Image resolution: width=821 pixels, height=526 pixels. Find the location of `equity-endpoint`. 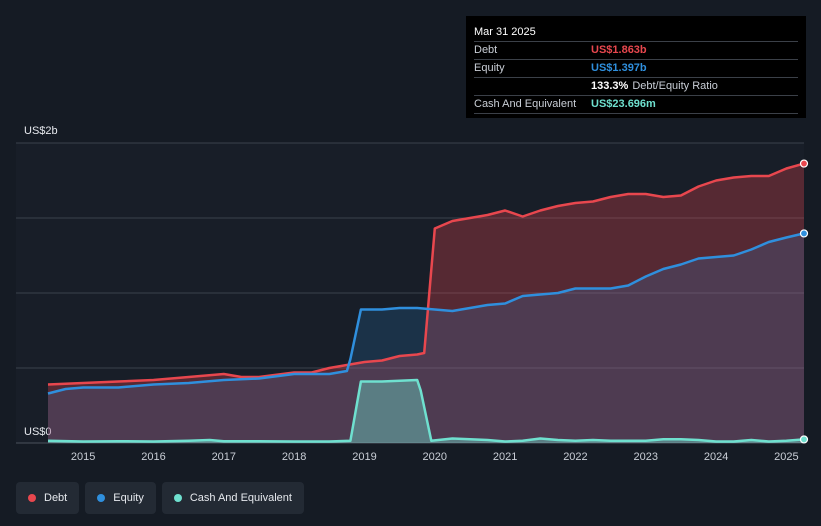

equity-endpoint is located at coordinates (804, 233).